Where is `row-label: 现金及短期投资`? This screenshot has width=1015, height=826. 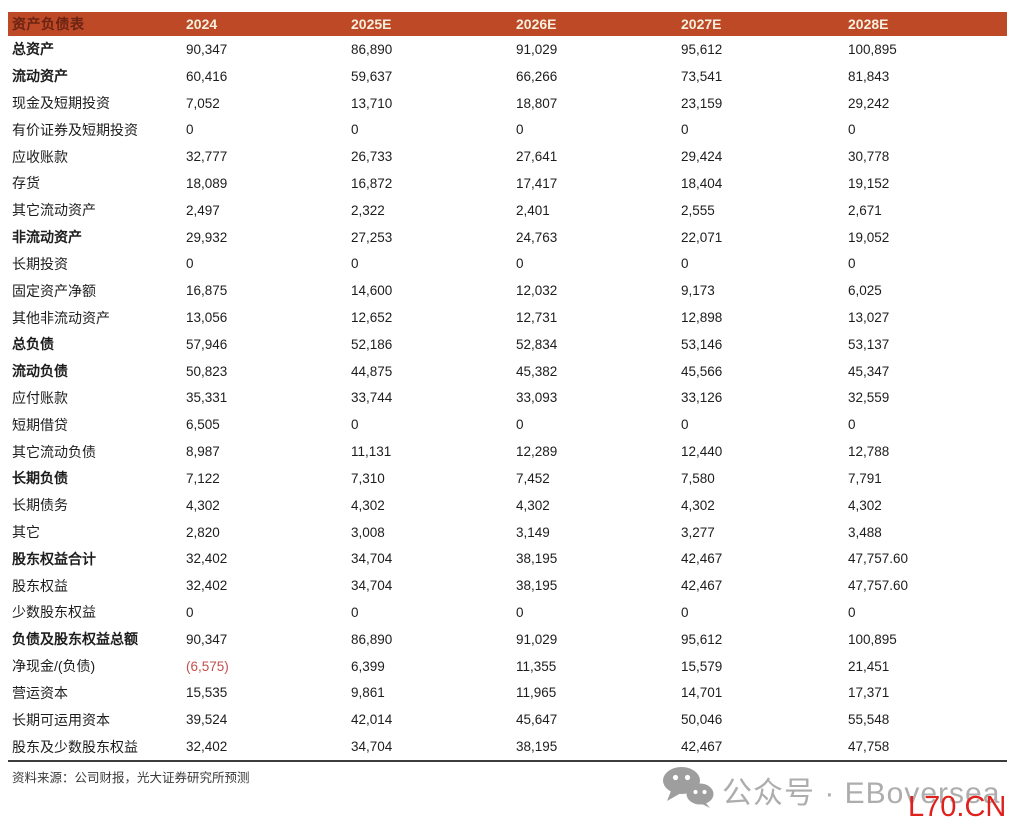 row-label: 现金及短期投资 is located at coordinates (61, 103).